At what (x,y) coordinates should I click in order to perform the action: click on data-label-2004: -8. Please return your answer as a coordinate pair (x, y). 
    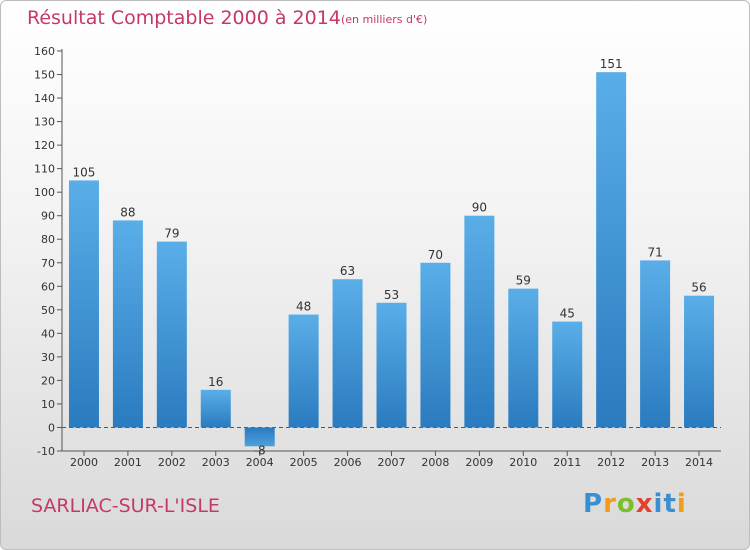
    Looking at the image, I should click on (260, 450).